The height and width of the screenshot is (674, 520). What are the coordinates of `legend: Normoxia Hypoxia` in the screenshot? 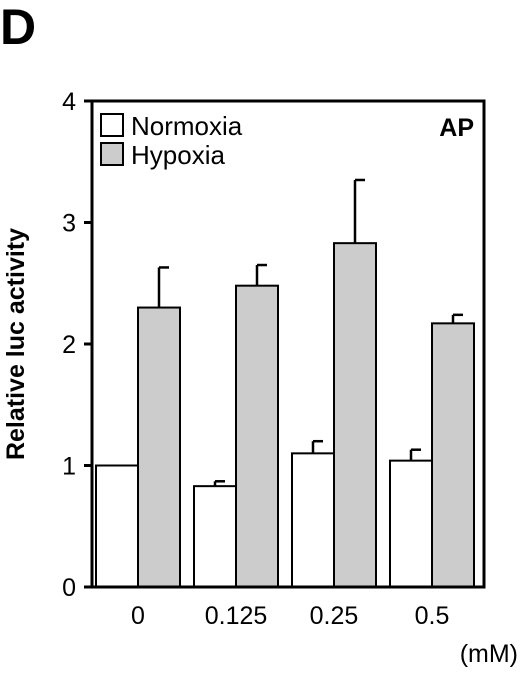 It's located at (171, 140).